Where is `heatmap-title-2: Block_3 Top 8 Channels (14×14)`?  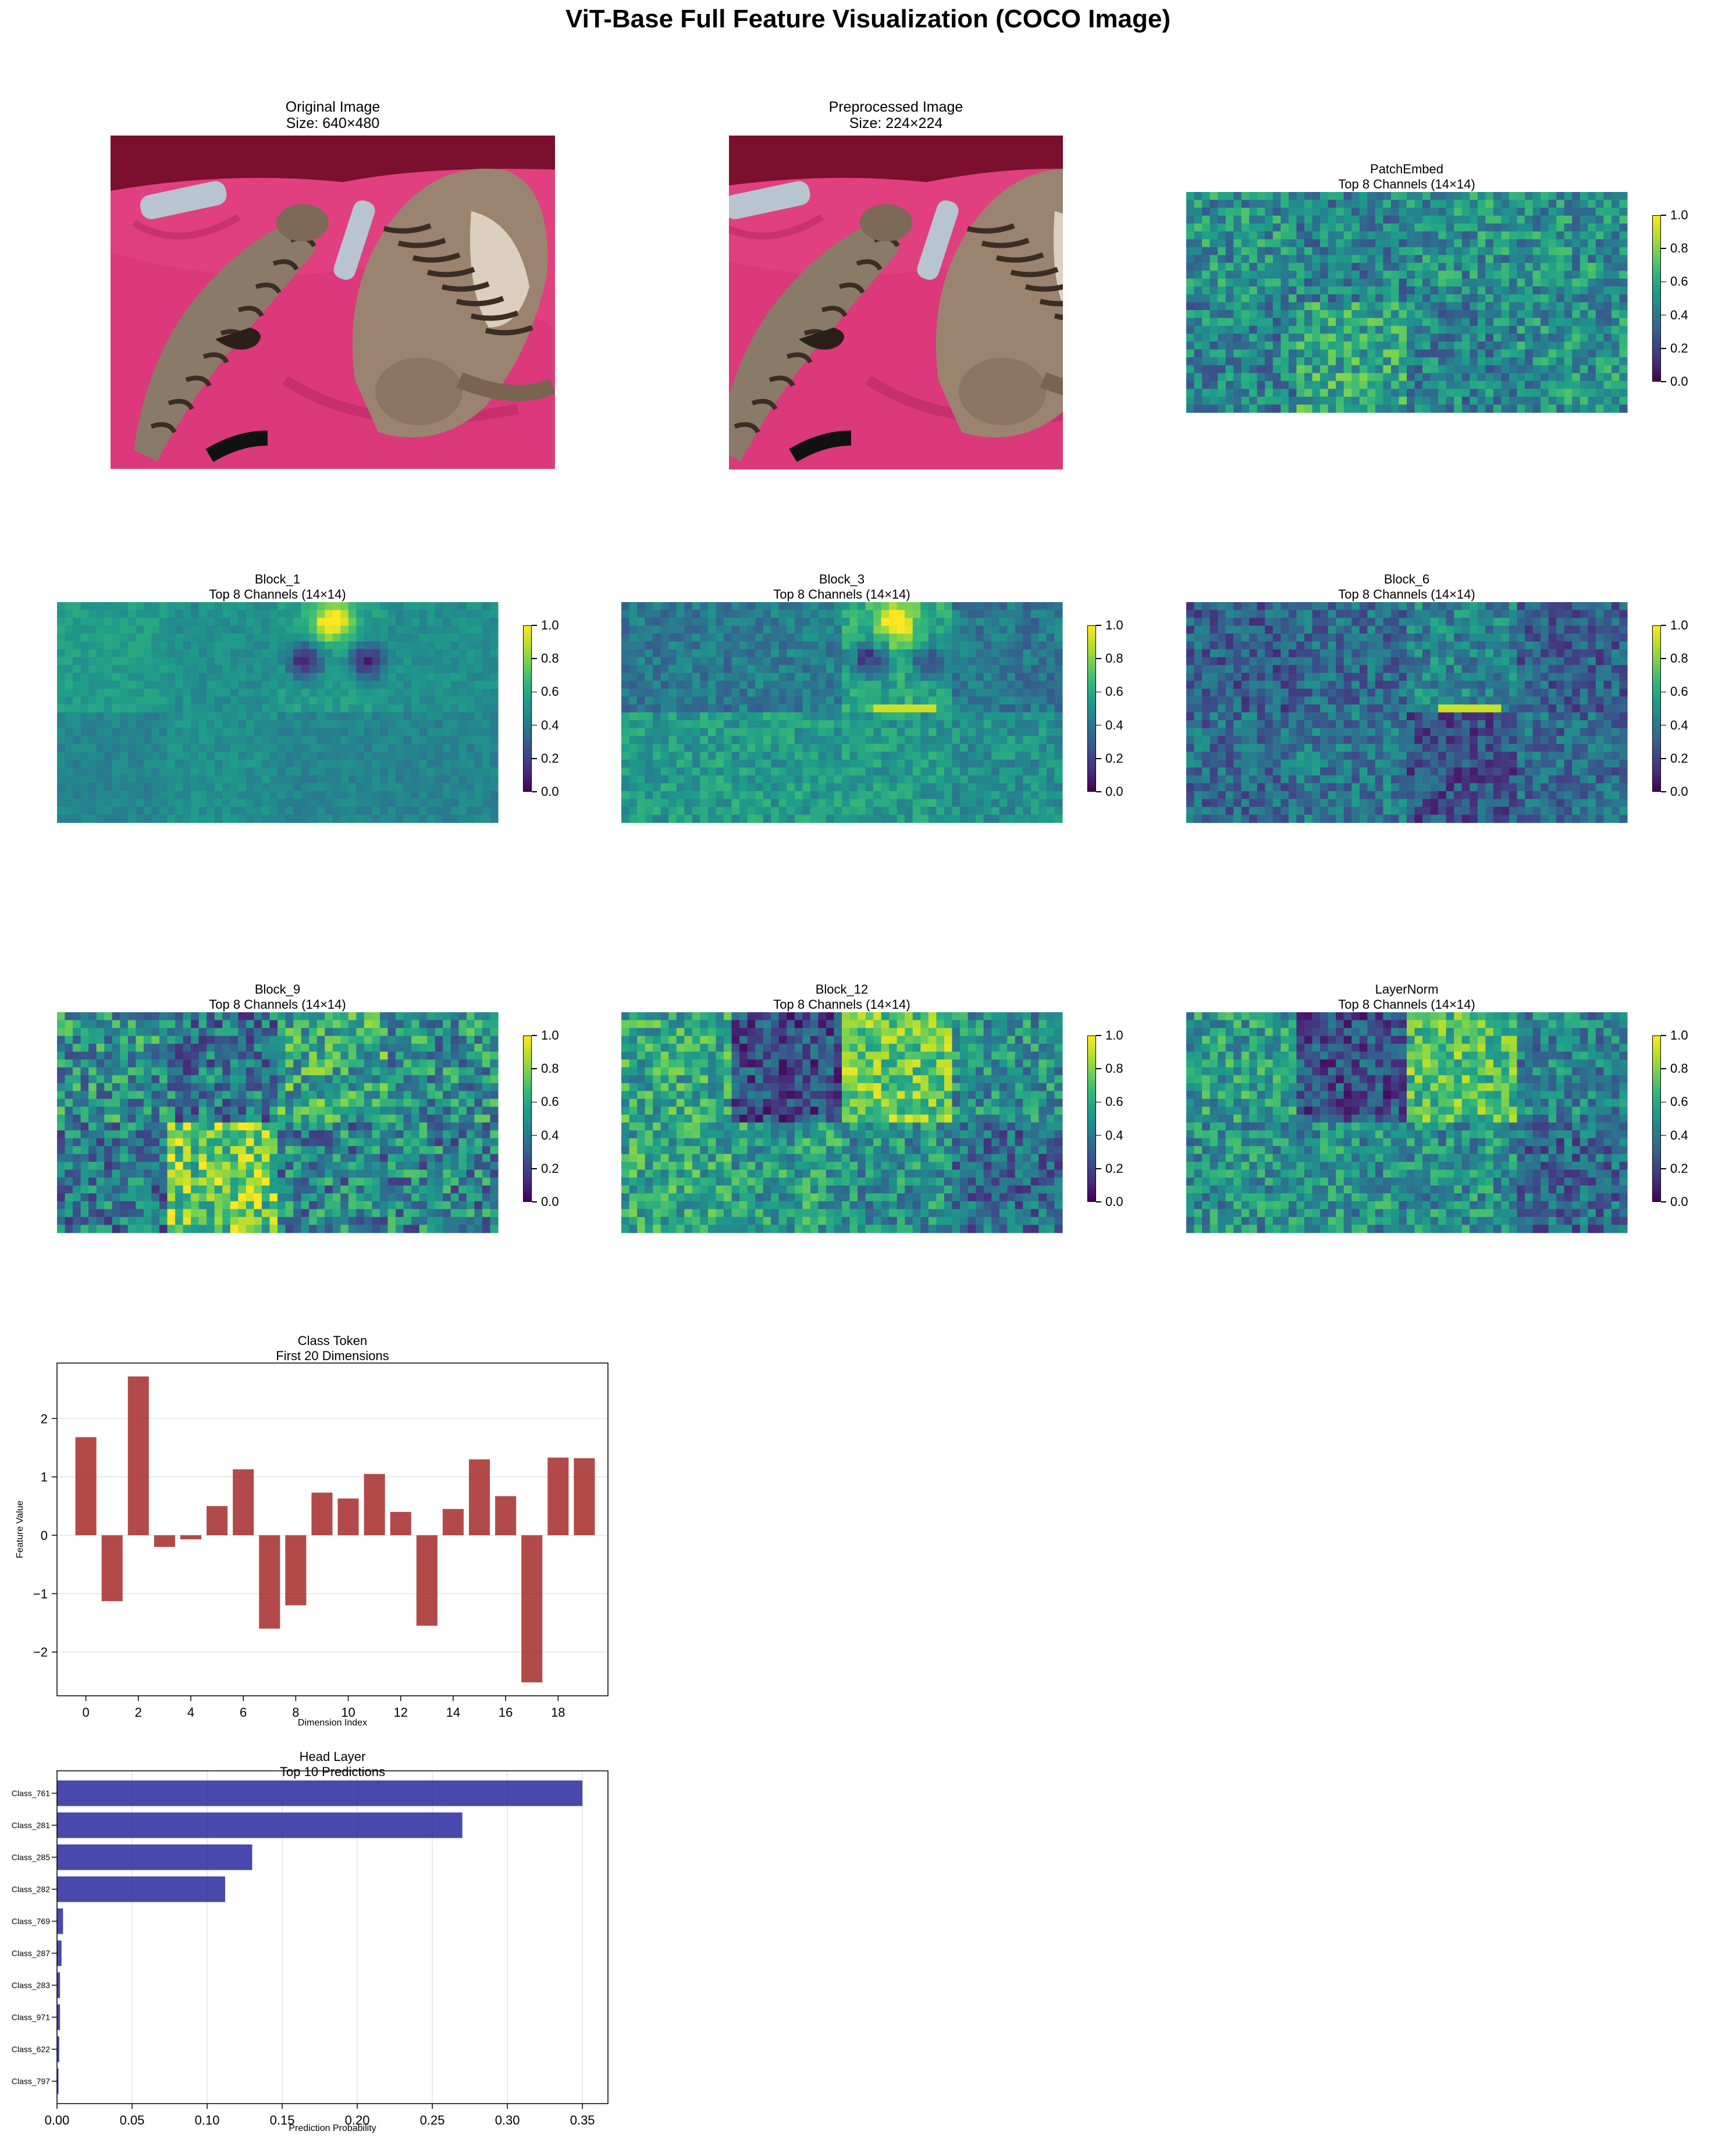 heatmap-title-2: Block_3 Top 8 Channels (14×14) is located at coordinates (841, 587).